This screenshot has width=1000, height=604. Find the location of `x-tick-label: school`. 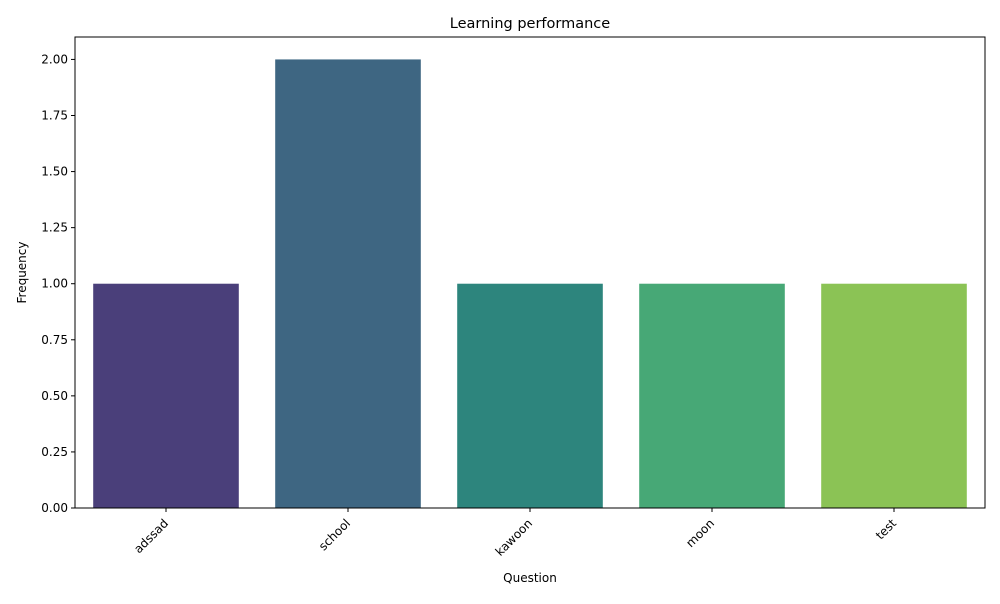

x-tick-label: school is located at coordinates (334, 534).